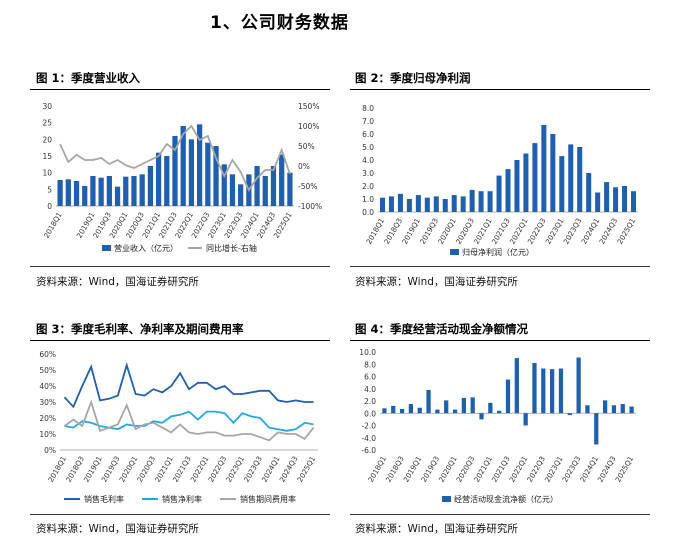 This screenshot has width=700, height=546. What do you see at coordinates (268, 499) in the screenshot?
I see `legend-label-expense-ratio: 销售期间费用率` at bounding box center [268, 499].